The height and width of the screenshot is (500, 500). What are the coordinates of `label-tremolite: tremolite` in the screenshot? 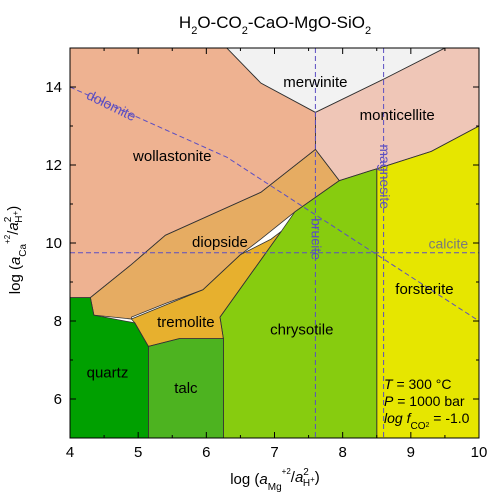 It's located at (186, 322).